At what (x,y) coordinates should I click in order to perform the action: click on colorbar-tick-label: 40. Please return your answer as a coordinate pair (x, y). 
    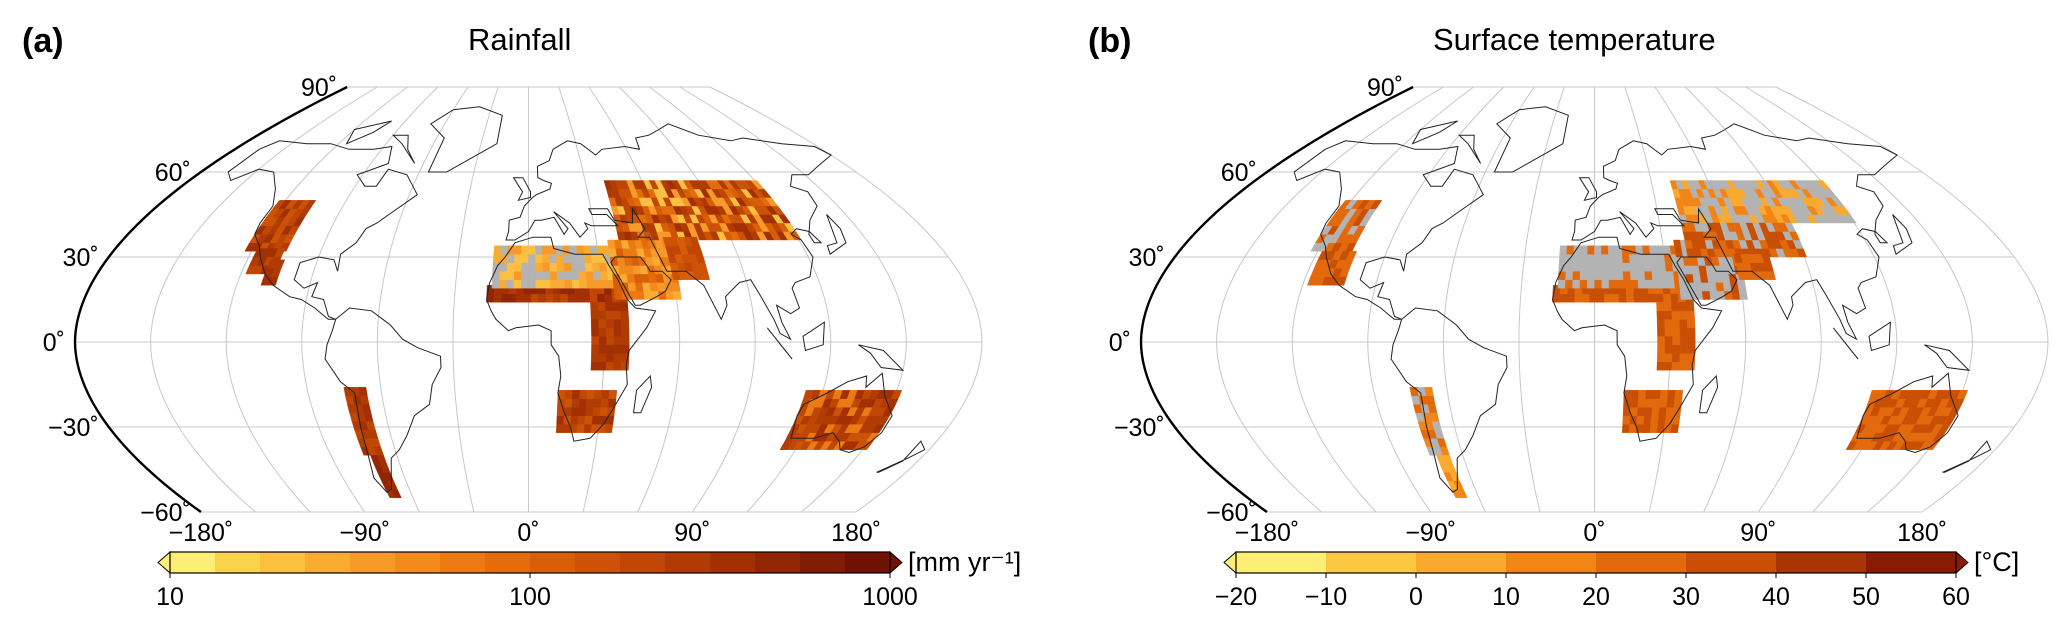
    Looking at the image, I should click on (1776, 597).